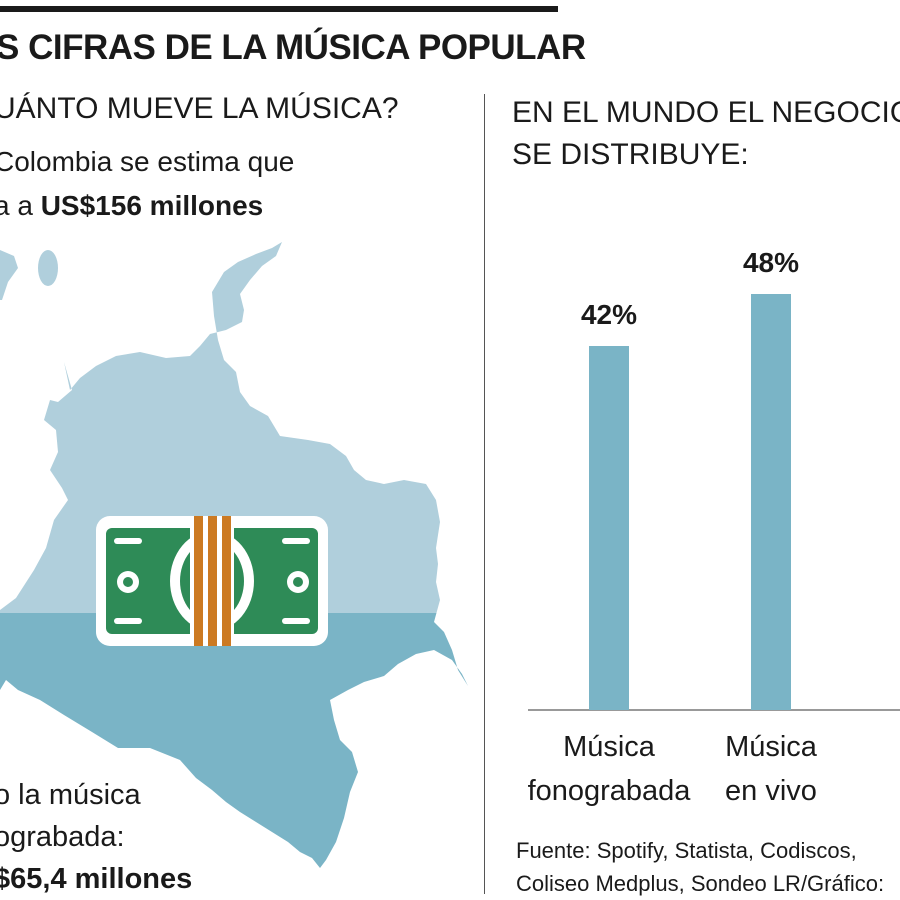 The height and width of the screenshot is (900, 900). What do you see at coordinates (771, 262) in the screenshot?
I see `bar-value-label-2: 48%` at bounding box center [771, 262].